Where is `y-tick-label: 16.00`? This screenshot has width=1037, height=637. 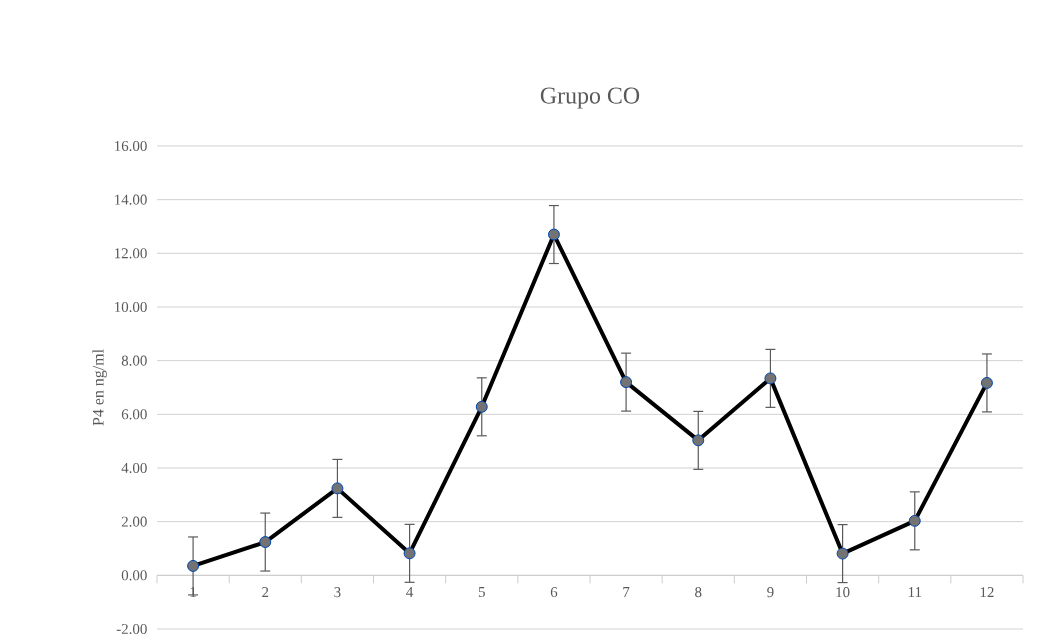 y-tick-label: 16.00 is located at coordinates (131, 145).